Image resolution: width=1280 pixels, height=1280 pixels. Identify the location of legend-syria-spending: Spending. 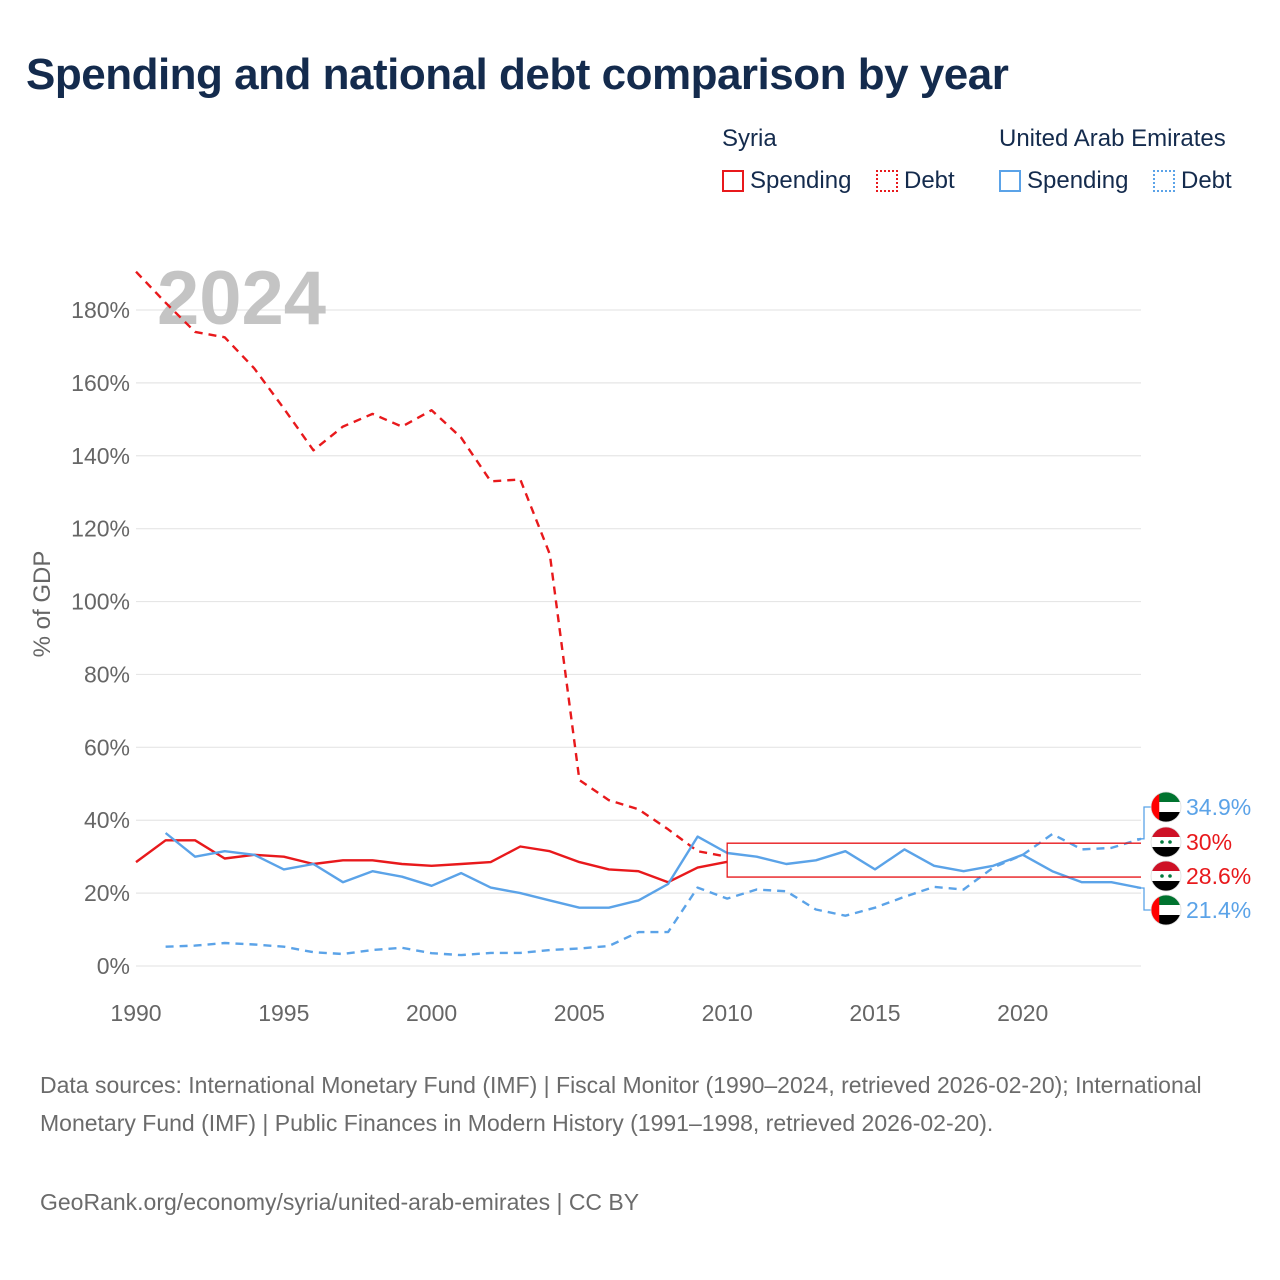
(786, 181).